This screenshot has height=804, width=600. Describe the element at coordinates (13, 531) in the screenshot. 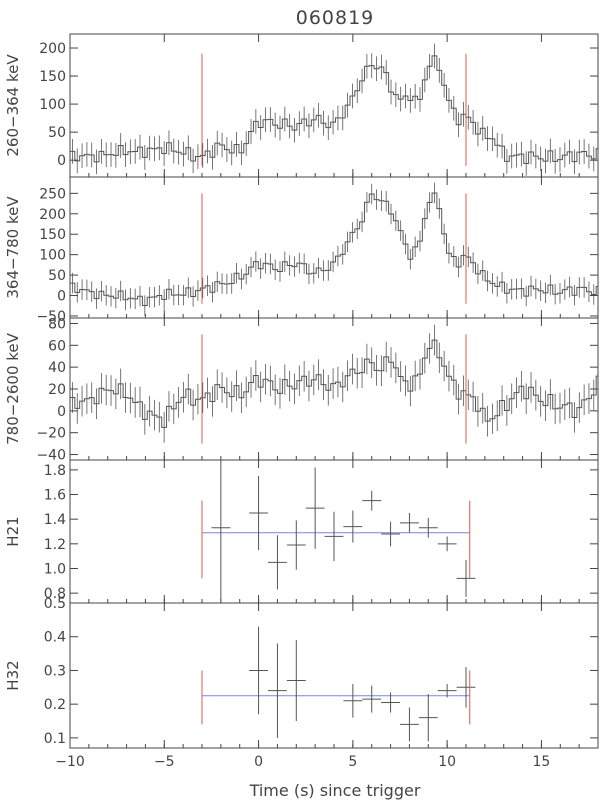

I see `y-axis-label: H21` at that location.